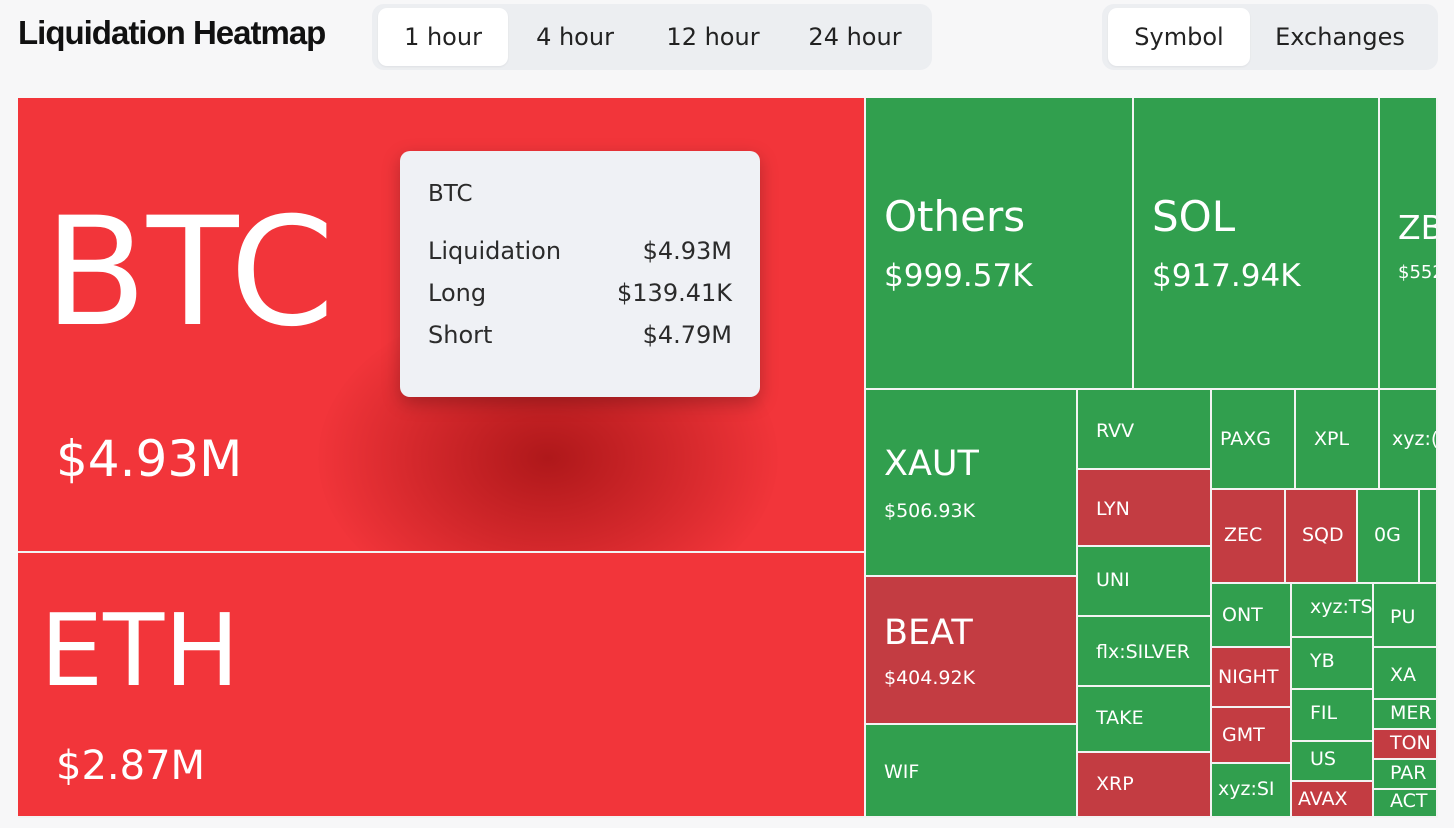  Describe the element at coordinates (1270, 37) in the screenshot. I see `view-mode-tabs: Symbol Exchanges` at that location.